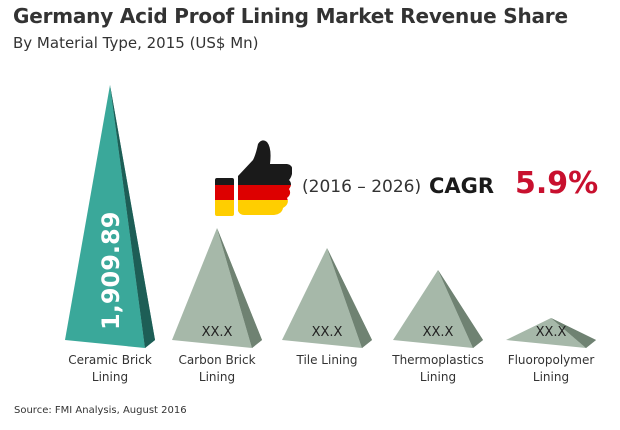  I want to click on category-label: Thermoplastics, so click(437, 360).